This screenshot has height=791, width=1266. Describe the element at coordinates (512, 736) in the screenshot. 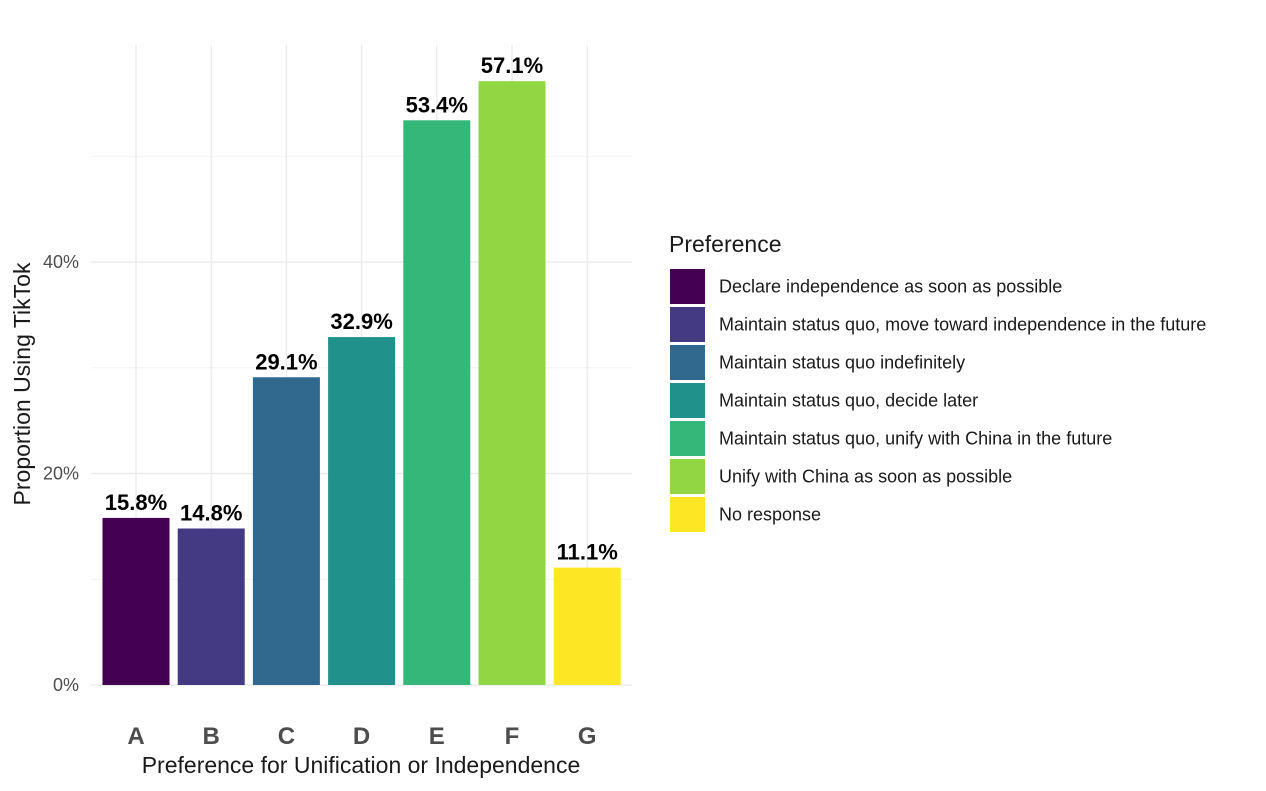

I see `x-tick-label: F` at that location.